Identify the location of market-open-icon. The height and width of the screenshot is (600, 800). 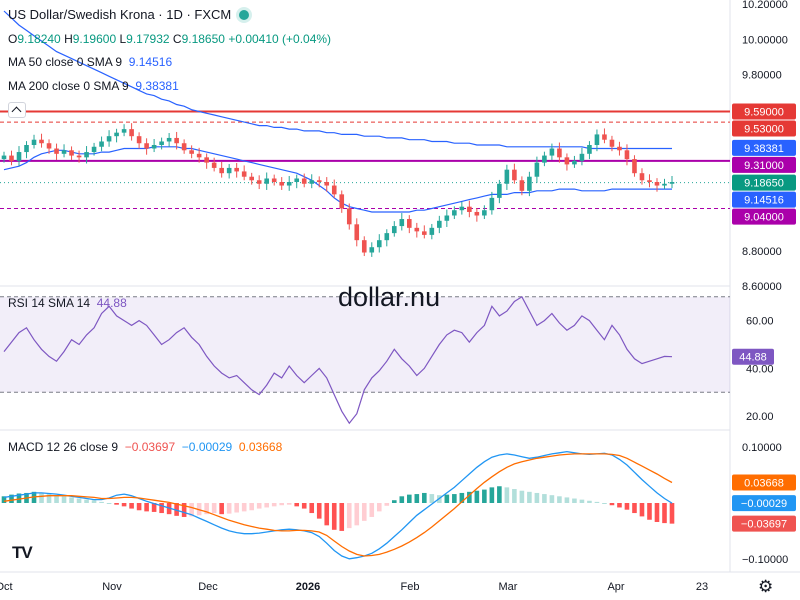
(244, 15).